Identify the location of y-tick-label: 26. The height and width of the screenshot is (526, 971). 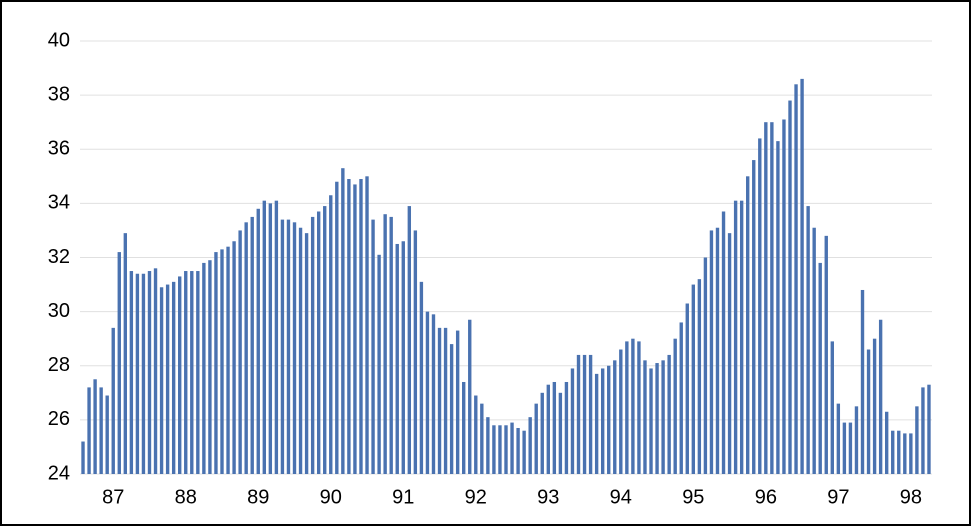
(59, 419).